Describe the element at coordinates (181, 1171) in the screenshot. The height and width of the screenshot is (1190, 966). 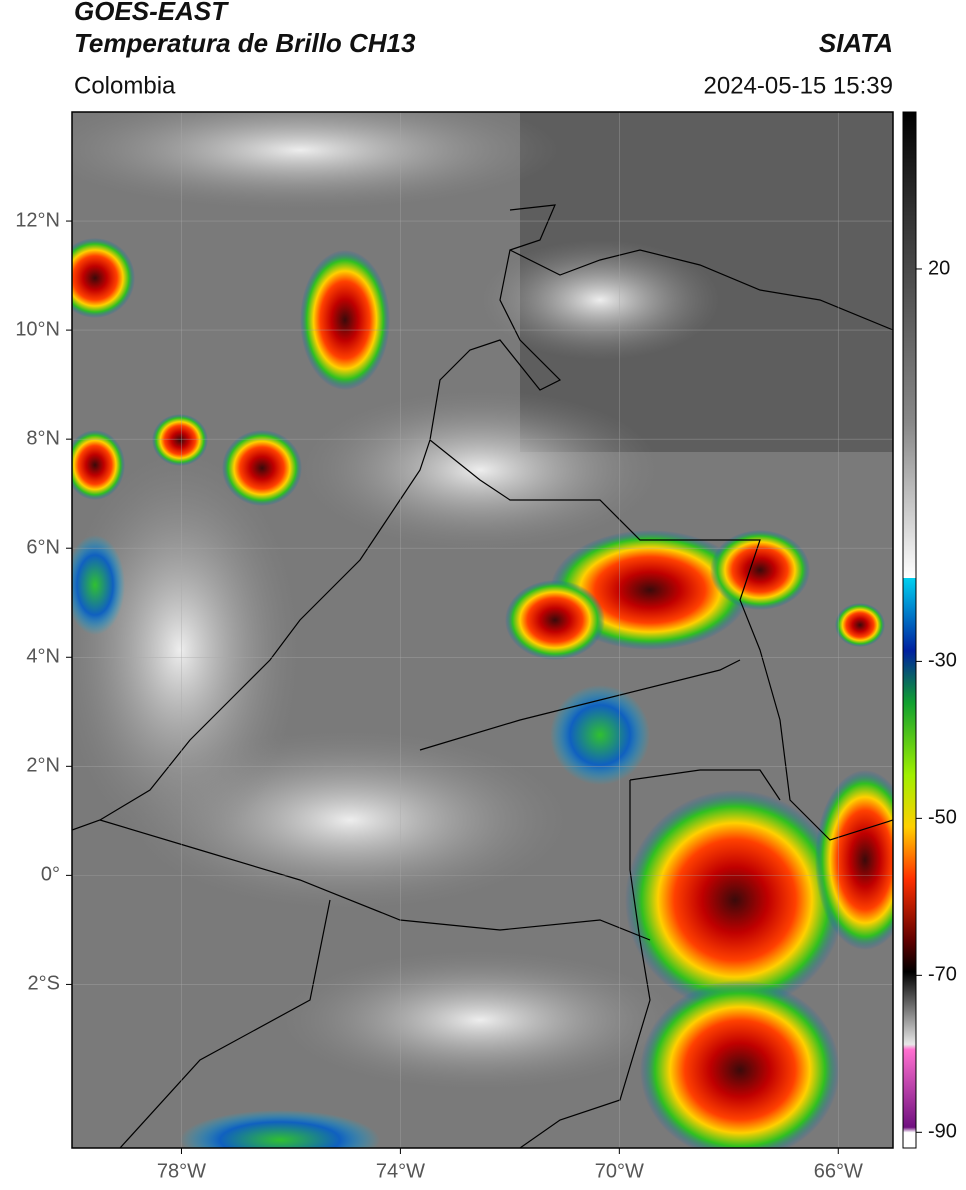
I see `lon-tick-label: 78°W` at that location.